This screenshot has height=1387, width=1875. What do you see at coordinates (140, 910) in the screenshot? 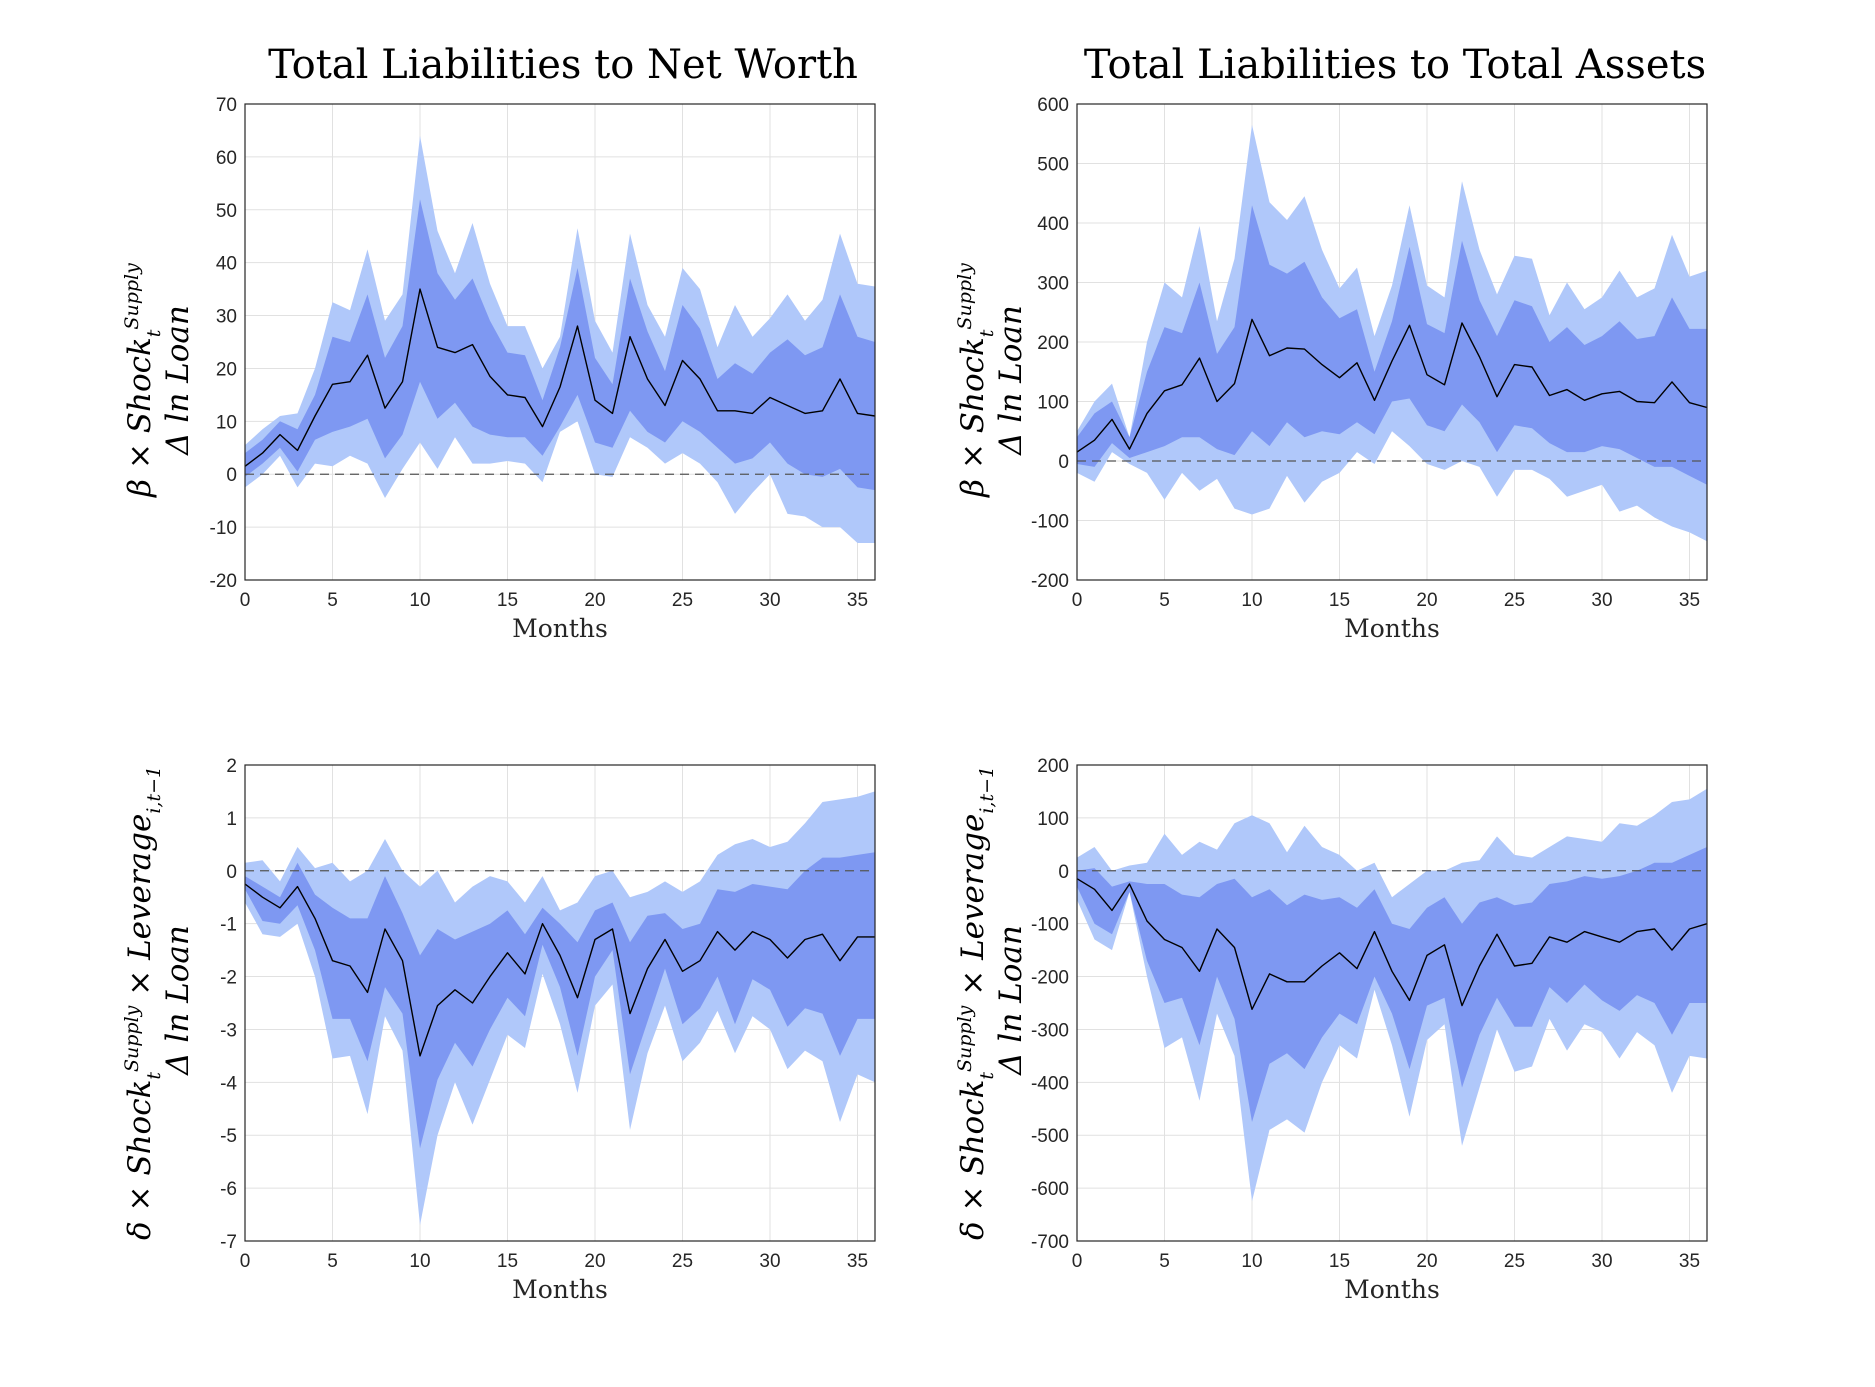
I see `ylabel-row2-left-part2: × Leverage` at bounding box center [140, 910].